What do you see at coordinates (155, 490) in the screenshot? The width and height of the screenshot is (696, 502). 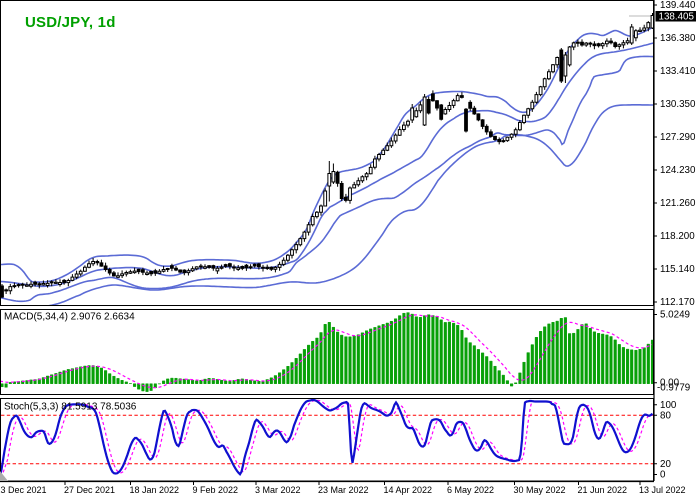 I see `svg-text: 18 Jan 2022` at bounding box center [155, 490].